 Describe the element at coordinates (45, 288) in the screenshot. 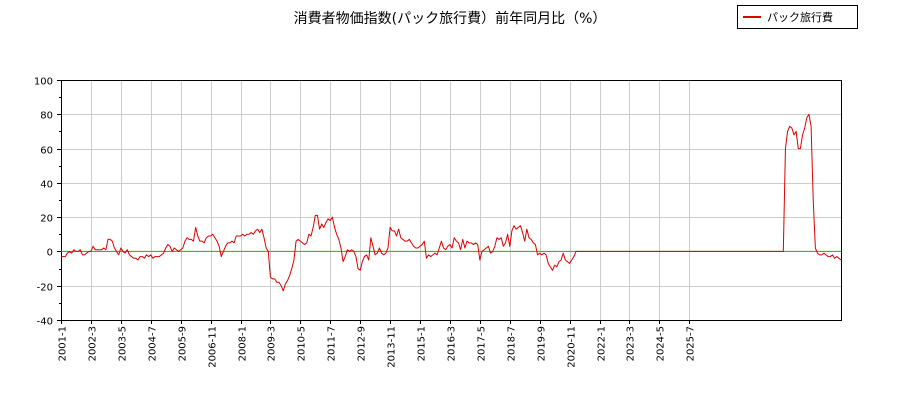

I see `y-tick-label: -20` at that location.